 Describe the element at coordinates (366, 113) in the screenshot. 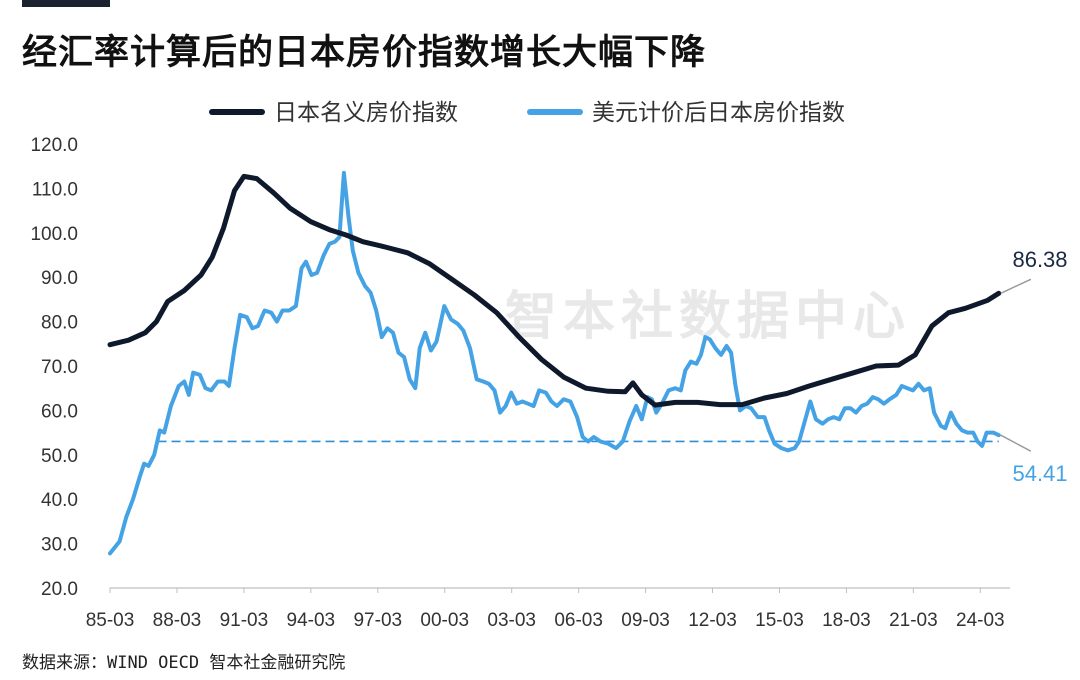

I see `legend-label-nominal: 日本名义房价指数` at that location.